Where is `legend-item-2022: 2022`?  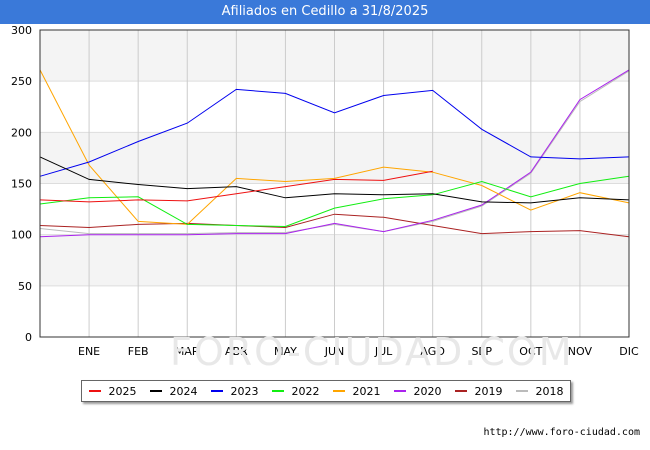 legend-item-2022: 2022 is located at coordinates (295, 391).